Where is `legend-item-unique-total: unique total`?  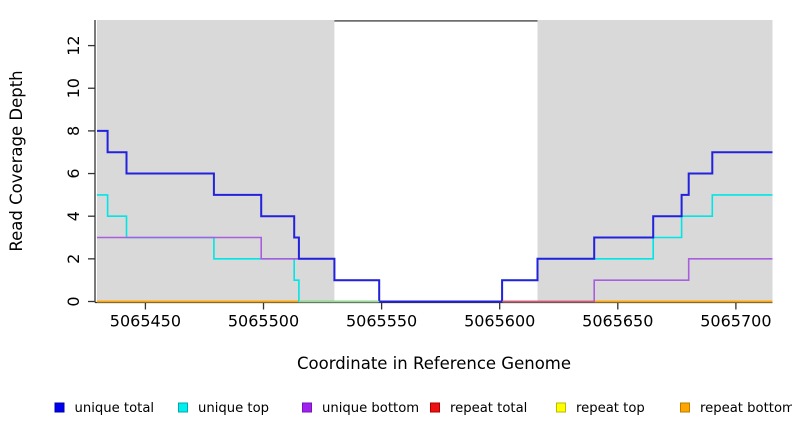 legend-item-unique-total: unique total is located at coordinates (104, 408).